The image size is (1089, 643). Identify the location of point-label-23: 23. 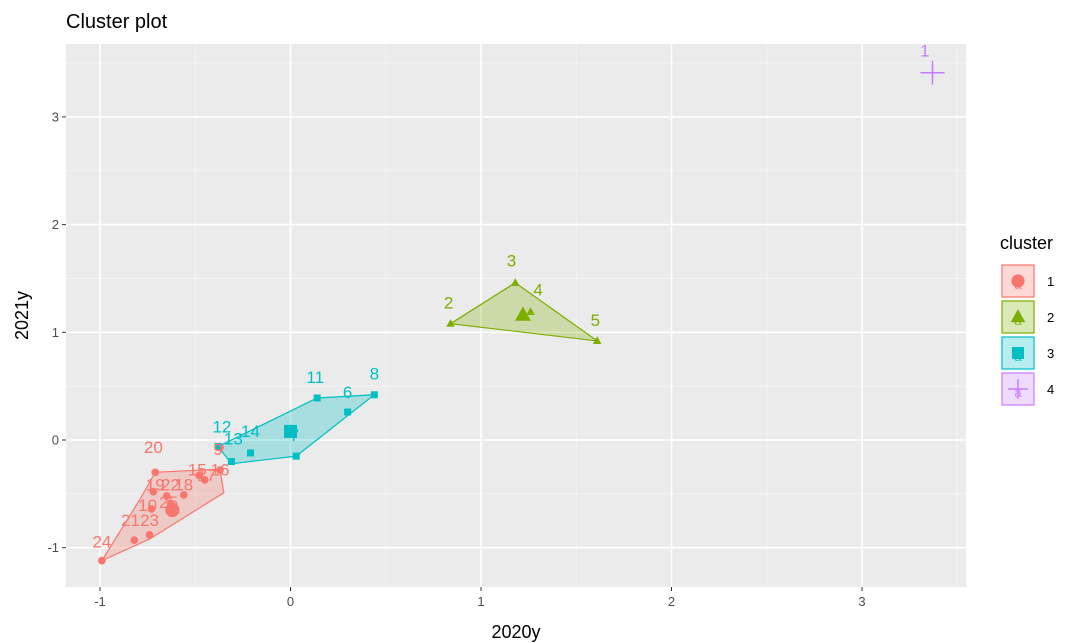
(149, 520).